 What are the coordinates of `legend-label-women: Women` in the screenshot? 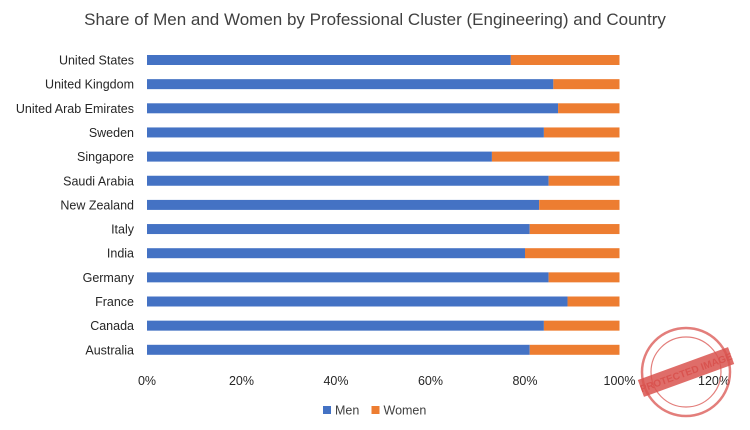 It's located at (405, 411).